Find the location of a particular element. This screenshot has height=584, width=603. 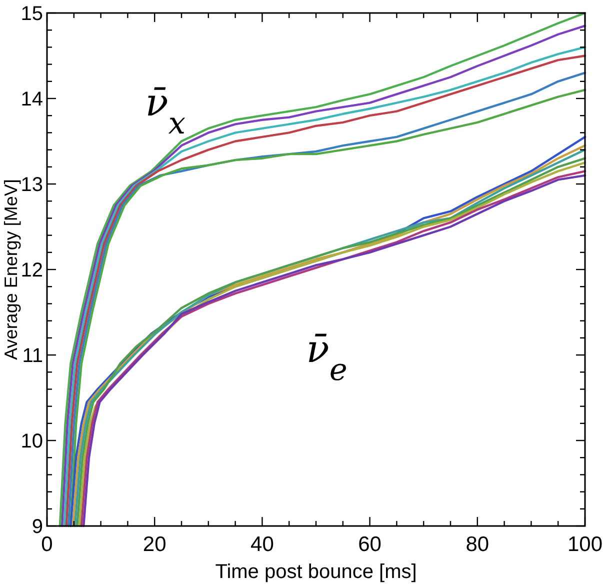

x-tick-label: 40 is located at coordinates (262, 544).